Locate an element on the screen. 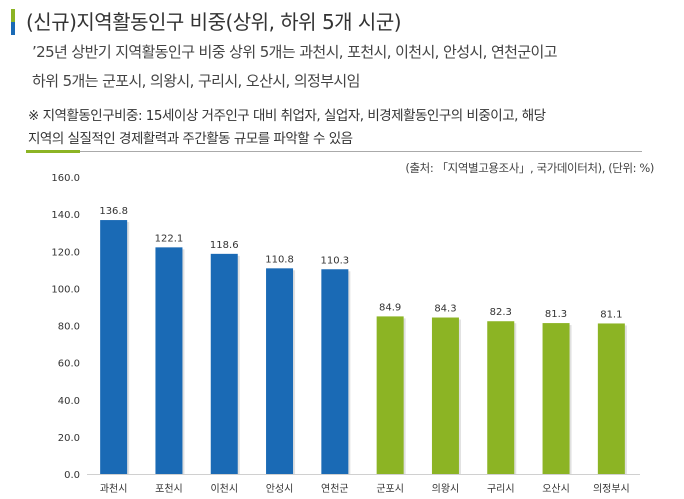  bar-과천시 is located at coordinates (114, 347).